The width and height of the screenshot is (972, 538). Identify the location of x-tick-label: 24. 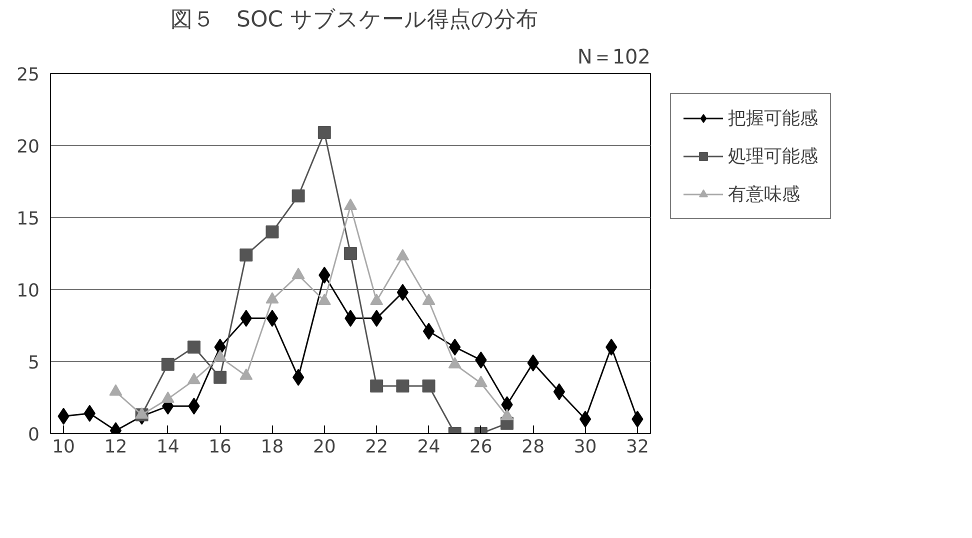
(428, 447).